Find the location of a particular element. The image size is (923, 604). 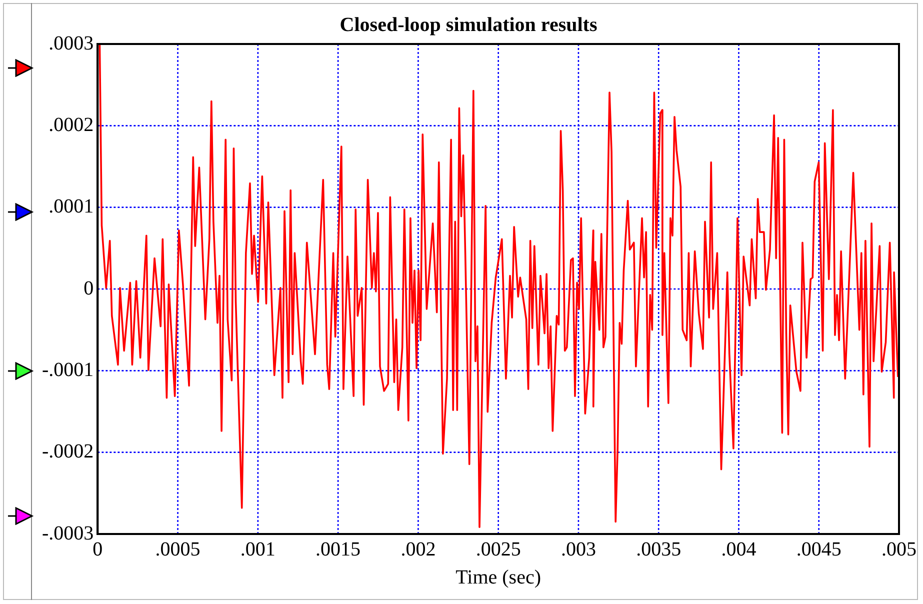

x-tick-label: .002 is located at coordinates (418, 549).